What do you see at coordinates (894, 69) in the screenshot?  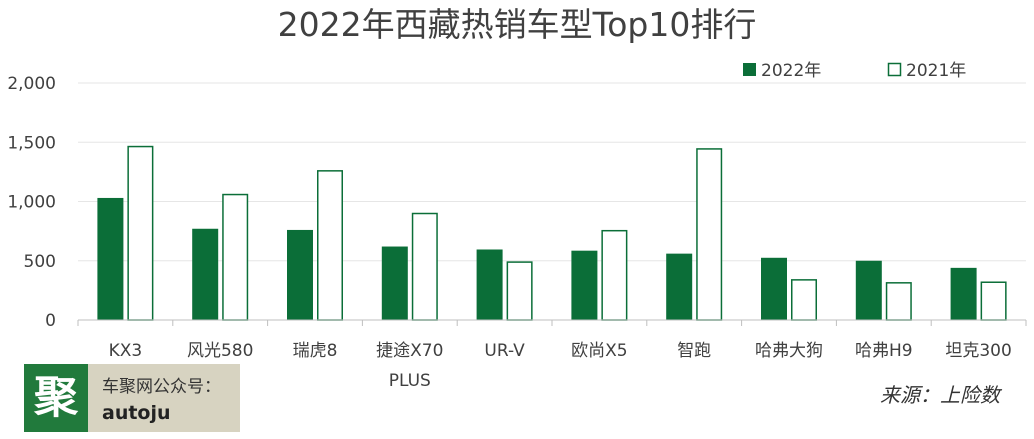 I see `legend-swatch-2021` at bounding box center [894, 69].